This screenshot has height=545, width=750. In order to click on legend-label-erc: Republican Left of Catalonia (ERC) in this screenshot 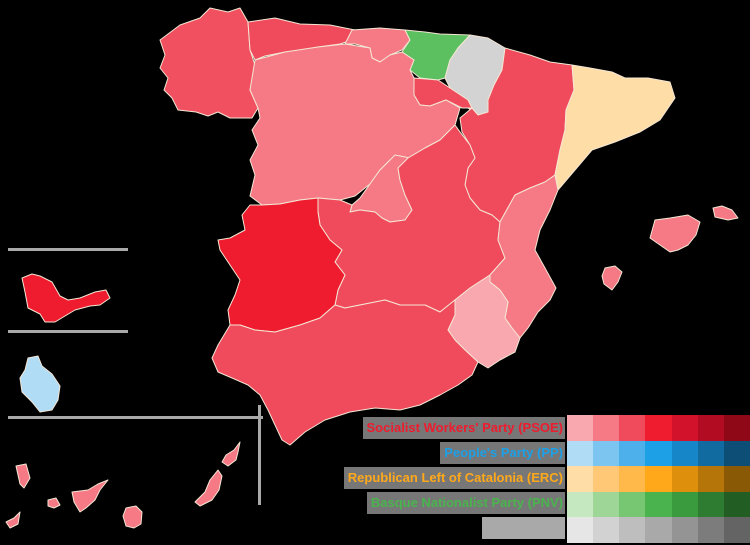, I will do `click(454, 478)`.